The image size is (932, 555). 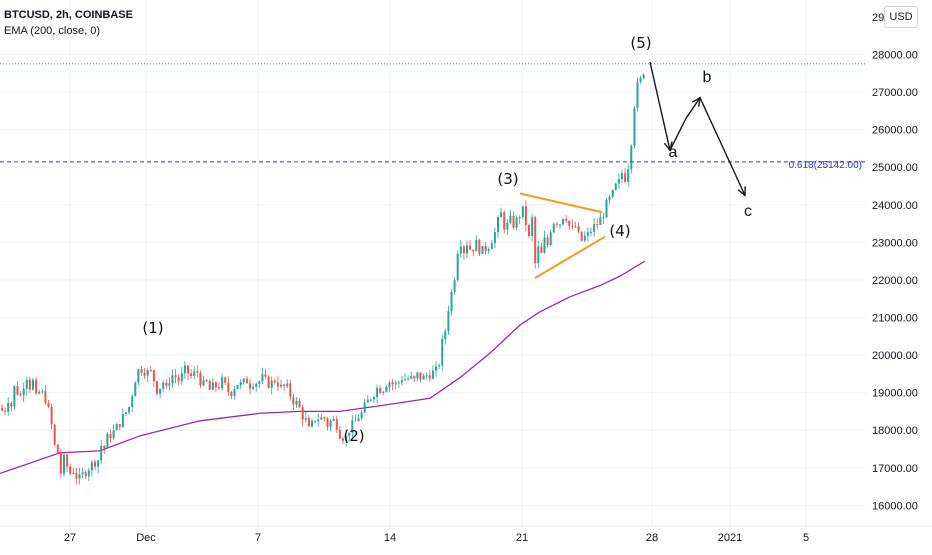 I want to click on currency-button: USD, so click(x=901, y=17).